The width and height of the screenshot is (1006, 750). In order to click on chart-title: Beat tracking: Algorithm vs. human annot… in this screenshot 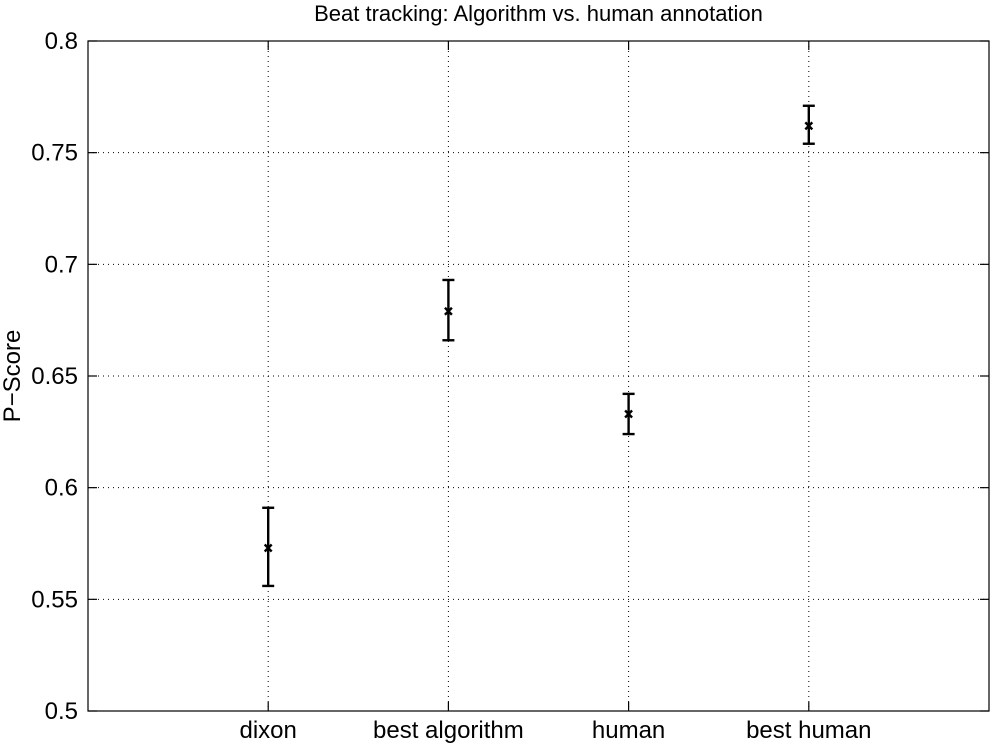, I will do `click(538, 13)`.